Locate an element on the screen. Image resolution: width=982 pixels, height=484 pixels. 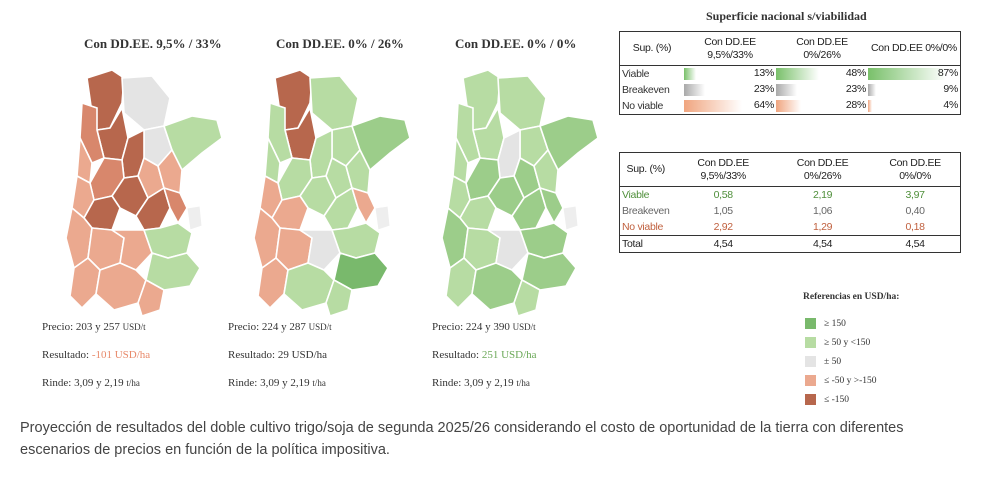
table2-cell: 0,40 is located at coordinates (915, 211).